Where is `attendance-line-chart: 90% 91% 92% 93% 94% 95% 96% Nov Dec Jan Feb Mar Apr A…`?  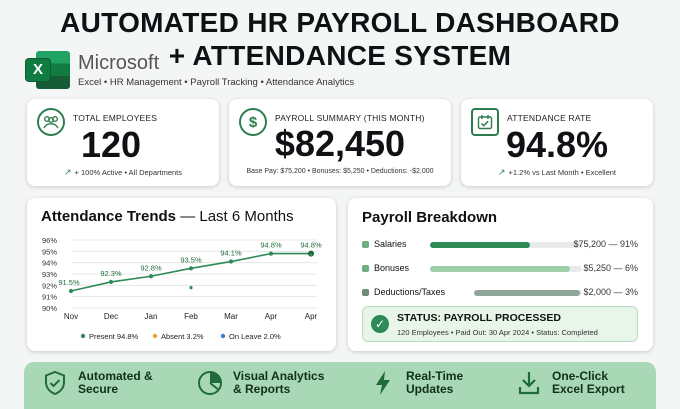
attendance-line-chart: 90% 91% 92% 93% 94% 95% 96% Nov Dec Jan Feb Mar Apr A… is located at coordinates (182, 288).